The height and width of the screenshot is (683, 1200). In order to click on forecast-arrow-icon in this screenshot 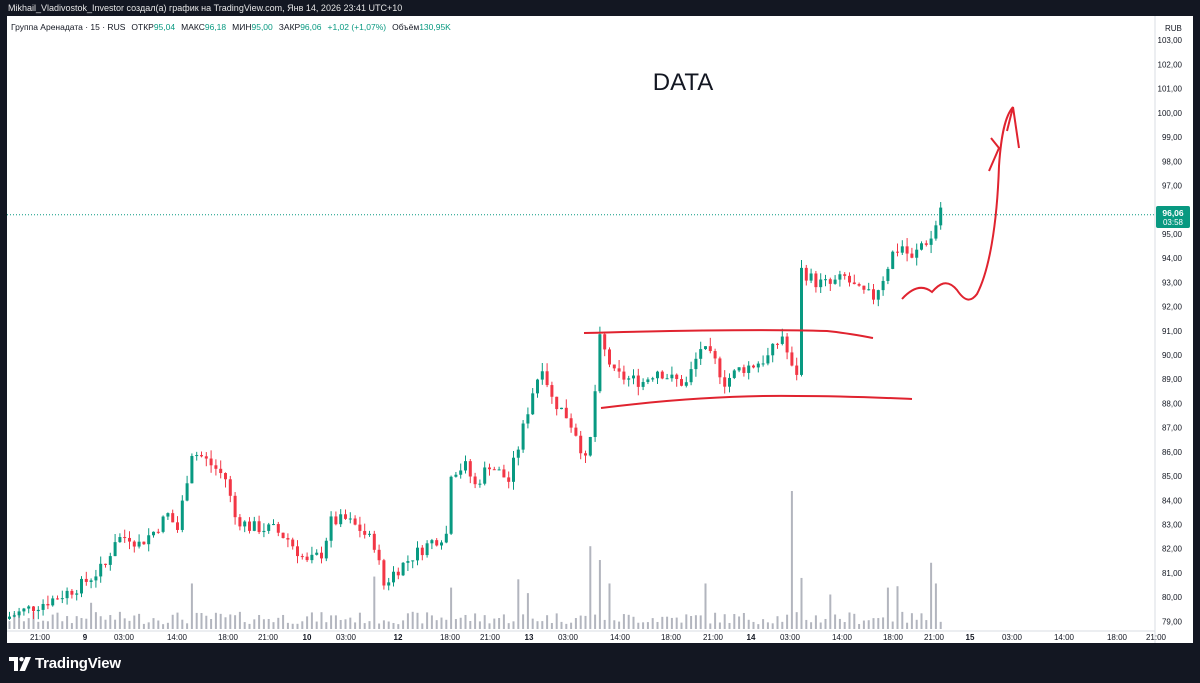, I will do `click(994, 154)`.